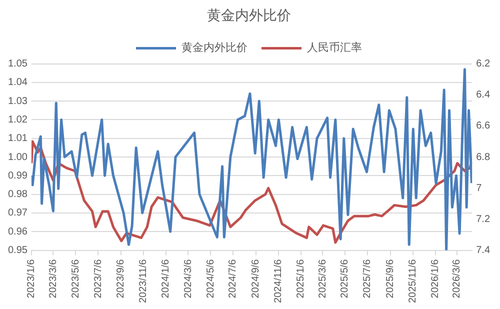  Describe the element at coordinates (98, 278) in the screenshot. I see `x-tick-label: 2023/7/6` at that location.